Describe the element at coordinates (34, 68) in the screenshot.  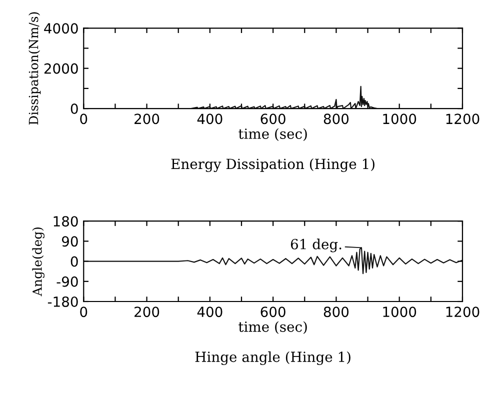
I see `y-axis-title: Dissipation(Nm/s)` at that location.